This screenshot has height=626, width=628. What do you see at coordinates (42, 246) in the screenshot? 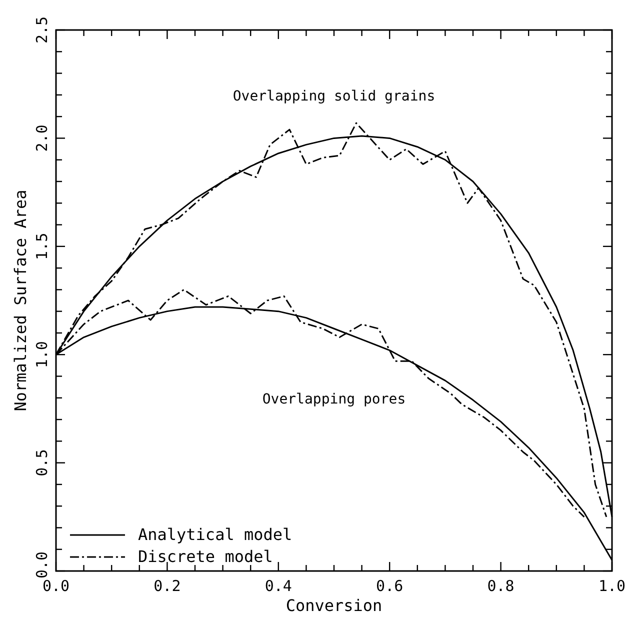
I see `y-tick-label: 1.5` at bounding box center [42, 246].